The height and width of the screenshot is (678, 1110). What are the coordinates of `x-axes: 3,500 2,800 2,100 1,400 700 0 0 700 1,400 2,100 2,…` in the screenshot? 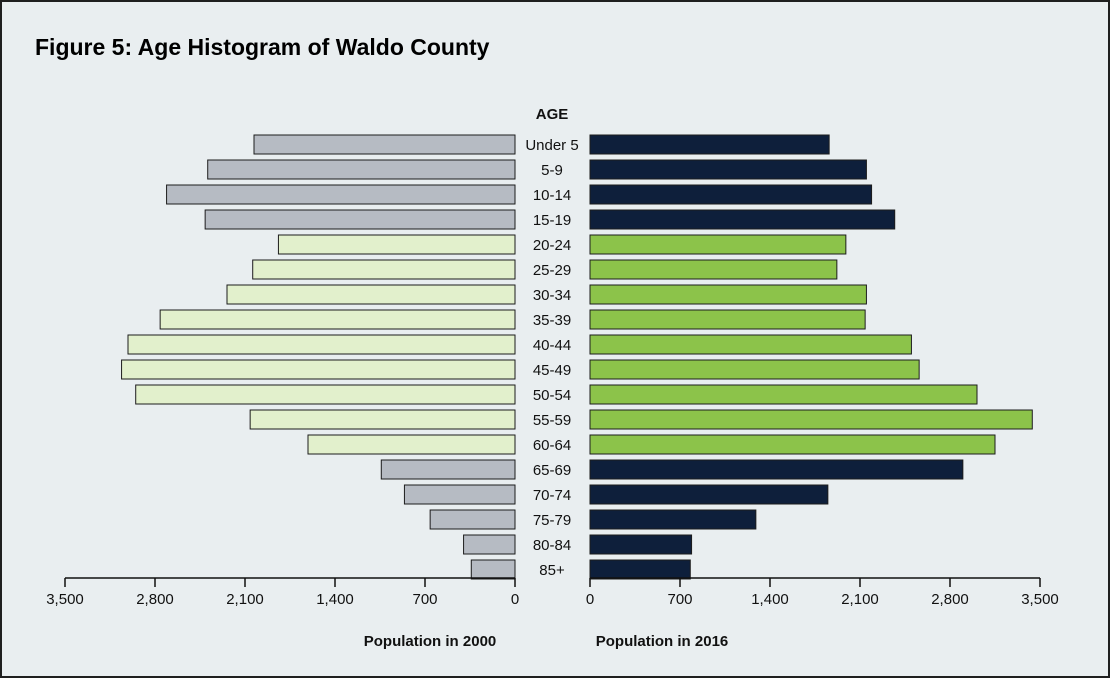 It's located at (552, 592).